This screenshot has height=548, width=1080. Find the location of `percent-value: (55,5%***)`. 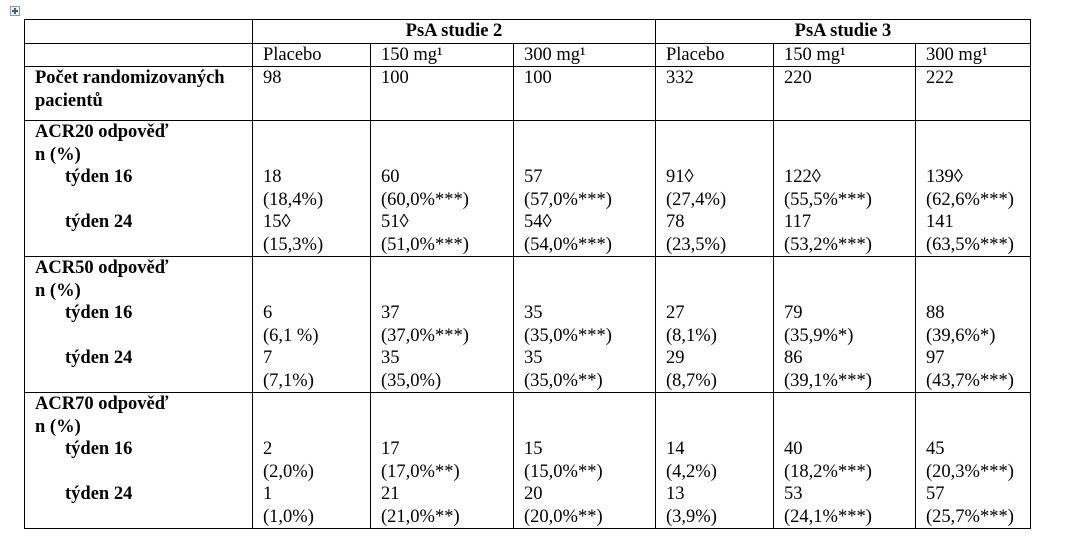

percent-value: (55,5%***) is located at coordinates (828, 199).